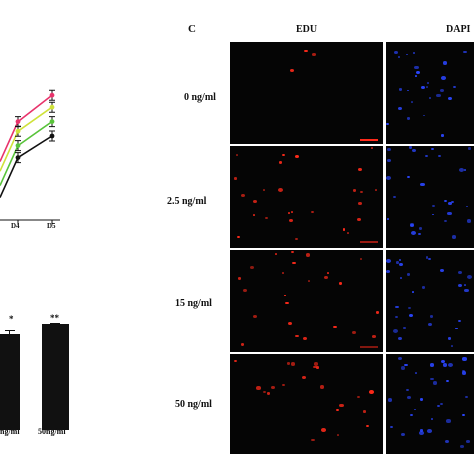  Describe the element at coordinates (11, 319) in the screenshot. I see `bar-annotation: *` at that location.